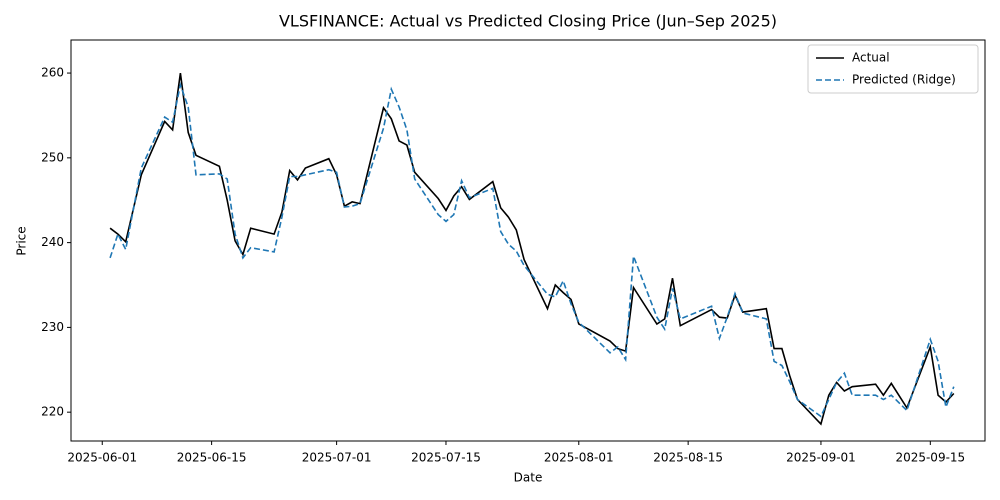 This screenshot has width=1000, height=500. Describe the element at coordinates (904, 80) in the screenshot. I see `legend-label: Predicted (Ridge)` at that location.